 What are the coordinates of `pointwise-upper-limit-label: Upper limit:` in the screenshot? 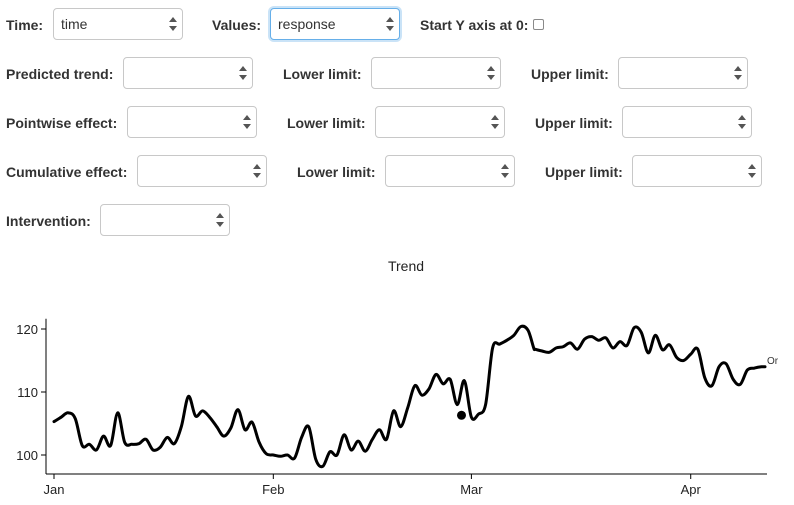 It's located at (574, 123).